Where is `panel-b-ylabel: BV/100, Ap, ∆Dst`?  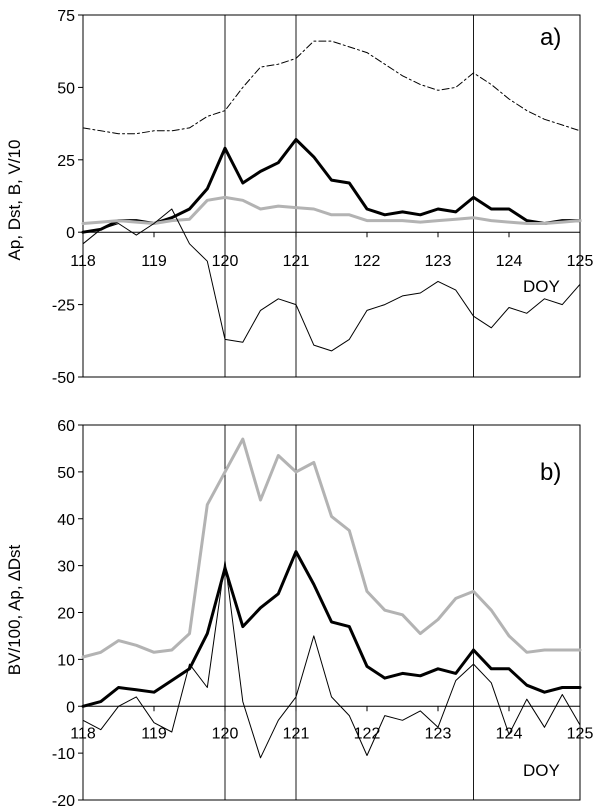 panel-b-ylabel: BV/100, Ap, ∆Dst is located at coordinates (14, 610).